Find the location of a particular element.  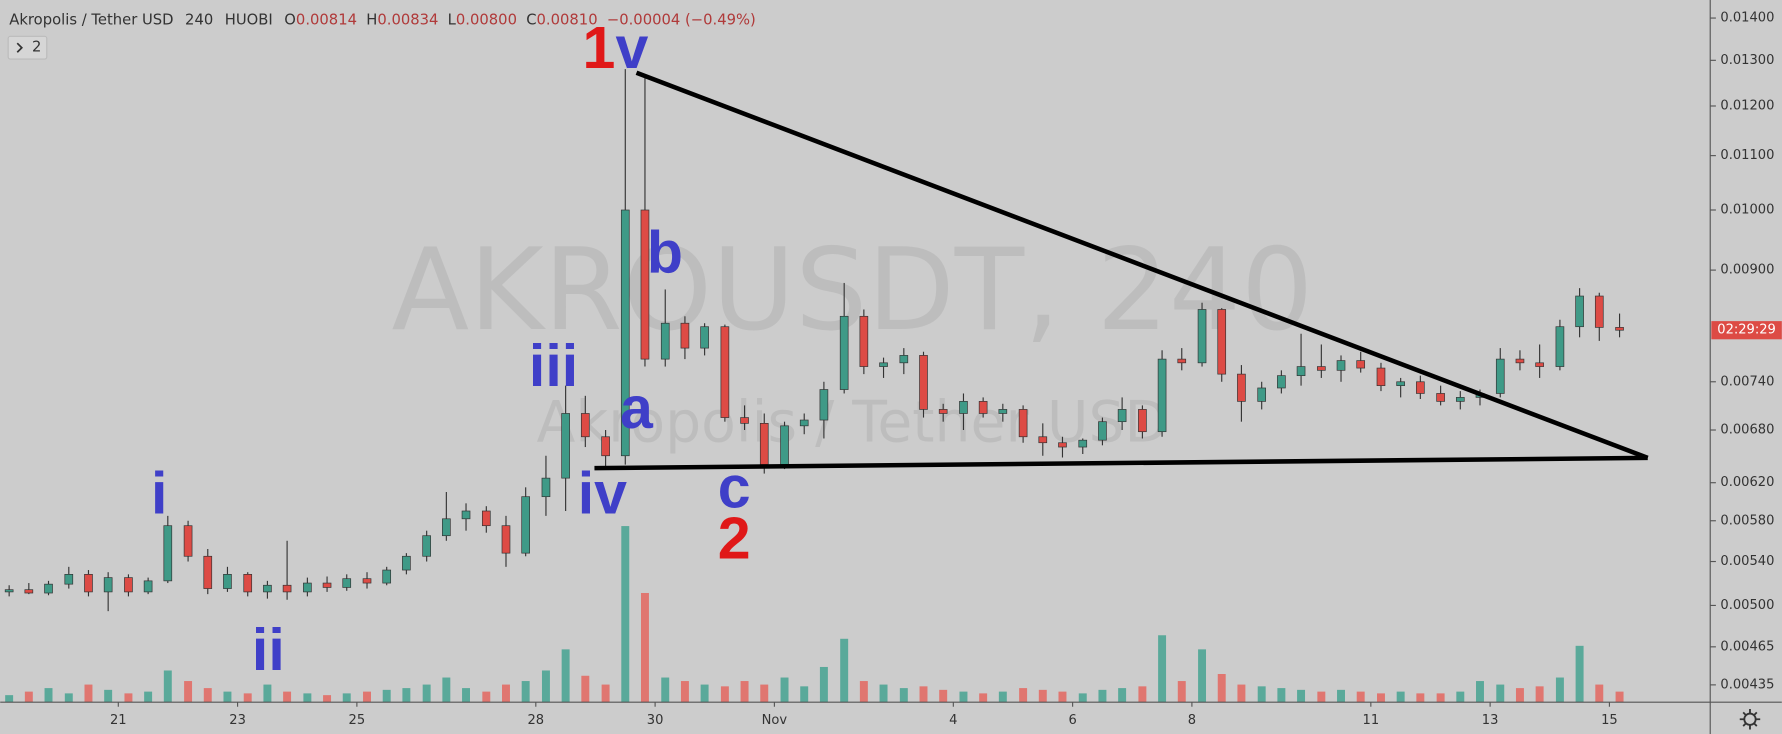

chevron-icon is located at coordinates (19, 47).